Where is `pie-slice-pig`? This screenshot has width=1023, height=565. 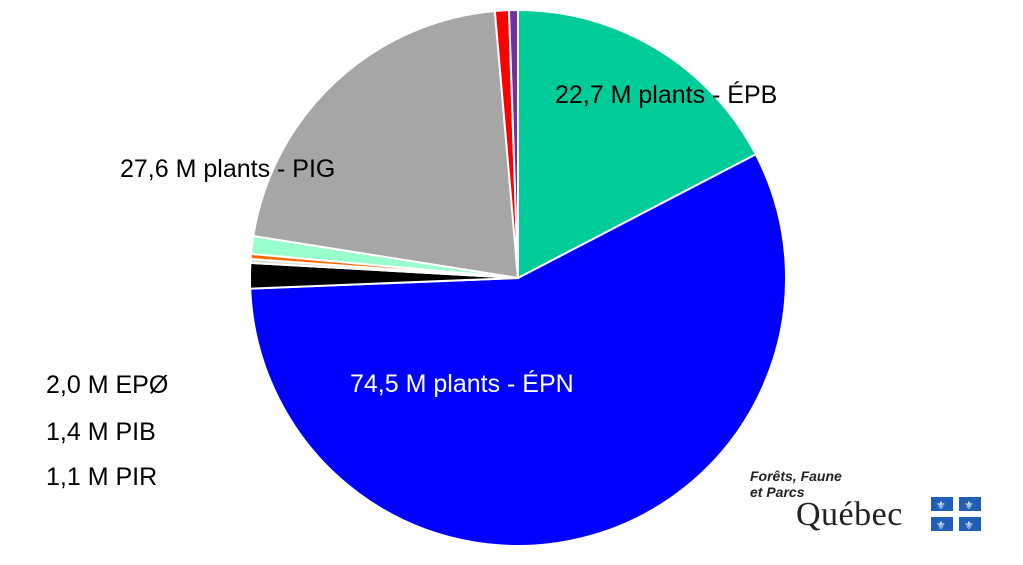
pie-slice-pig is located at coordinates (386, 144).